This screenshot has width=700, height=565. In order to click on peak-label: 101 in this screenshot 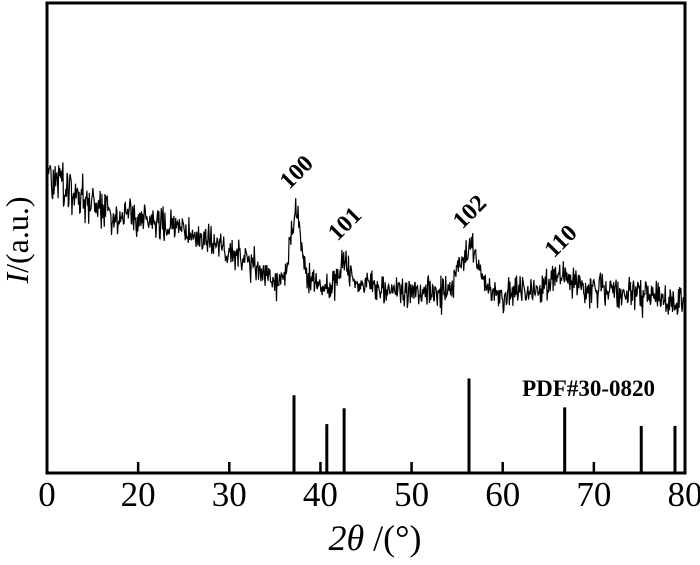, I will do `click(345, 224)`.